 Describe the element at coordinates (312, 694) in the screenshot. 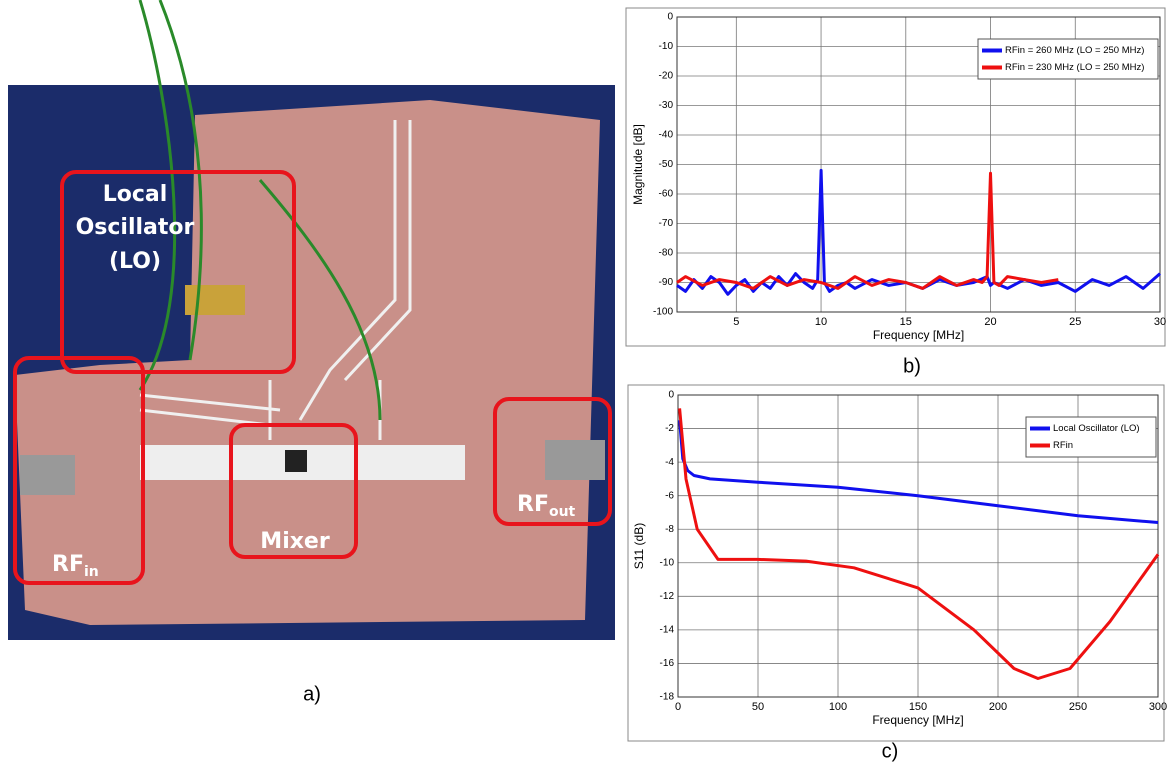

I see `caption: a)` at that location.